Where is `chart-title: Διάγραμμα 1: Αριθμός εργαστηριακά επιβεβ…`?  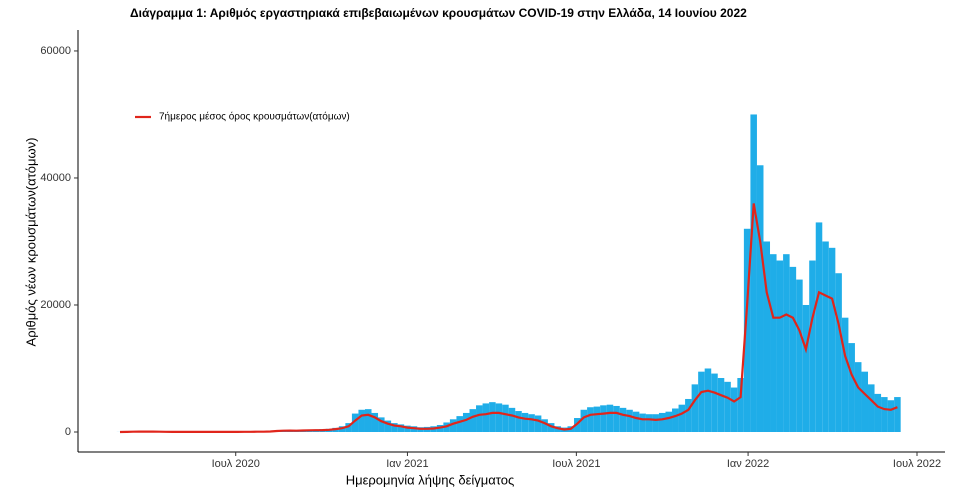 chart-title: Διάγραμμα 1: Αριθμός εργαστηριακά επιβεβ… is located at coordinates (438, 13).